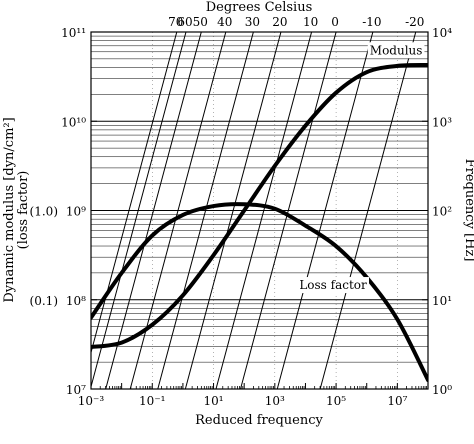 The image size is (474, 444). What do you see at coordinates (442, 122) in the screenshot?
I see `y-right-tick-label: 10³` at bounding box center [442, 122].